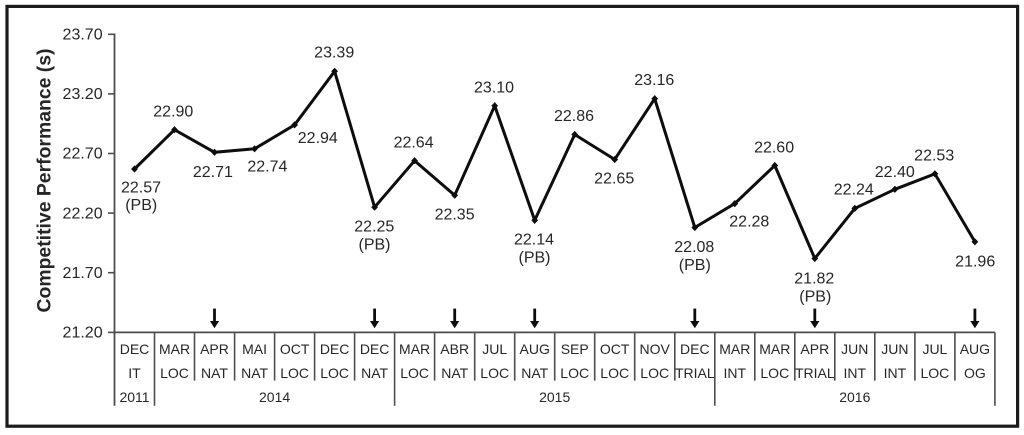  Describe the element at coordinates (749, 222) in the screenshot. I see `svg-text: 22.28` at that location.